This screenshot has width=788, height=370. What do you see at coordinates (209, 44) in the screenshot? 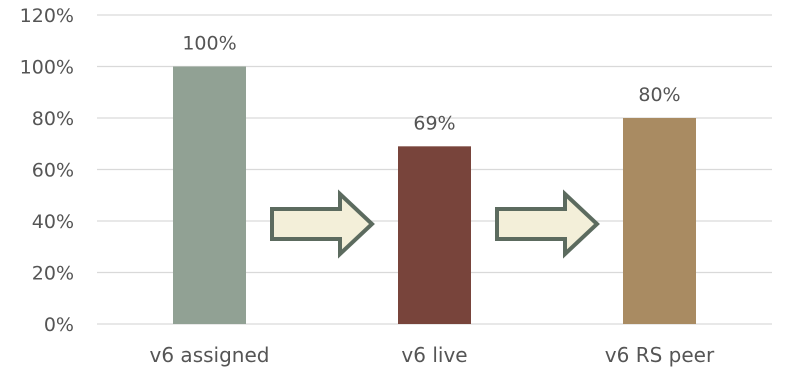
I see `data-label: 100%` at bounding box center [209, 44].